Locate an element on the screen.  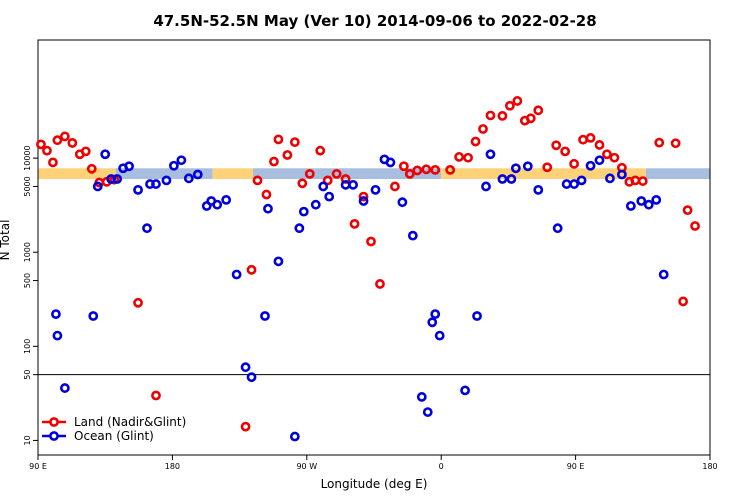
y-tick-label: 50 is located at coordinates (27, 375).